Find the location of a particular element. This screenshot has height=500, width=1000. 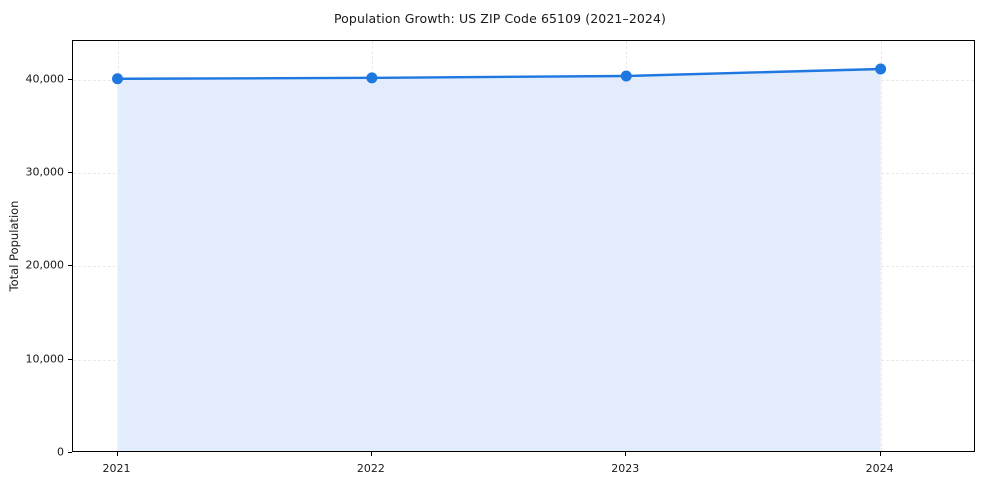

y-axis-tick-label: 20,000 is located at coordinates (45, 265).